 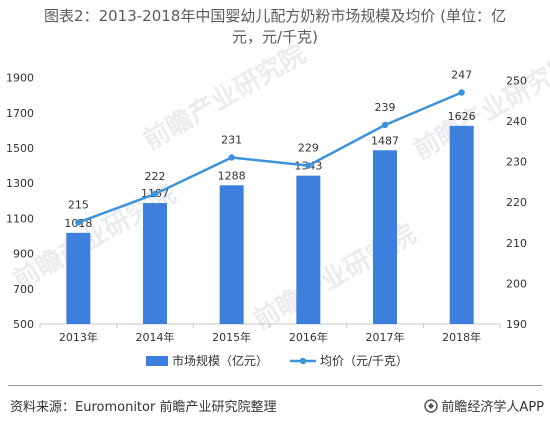 What do you see at coordinates (385, 107) in the screenshot?
I see `price-value-label: 239` at bounding box center [385, 107].